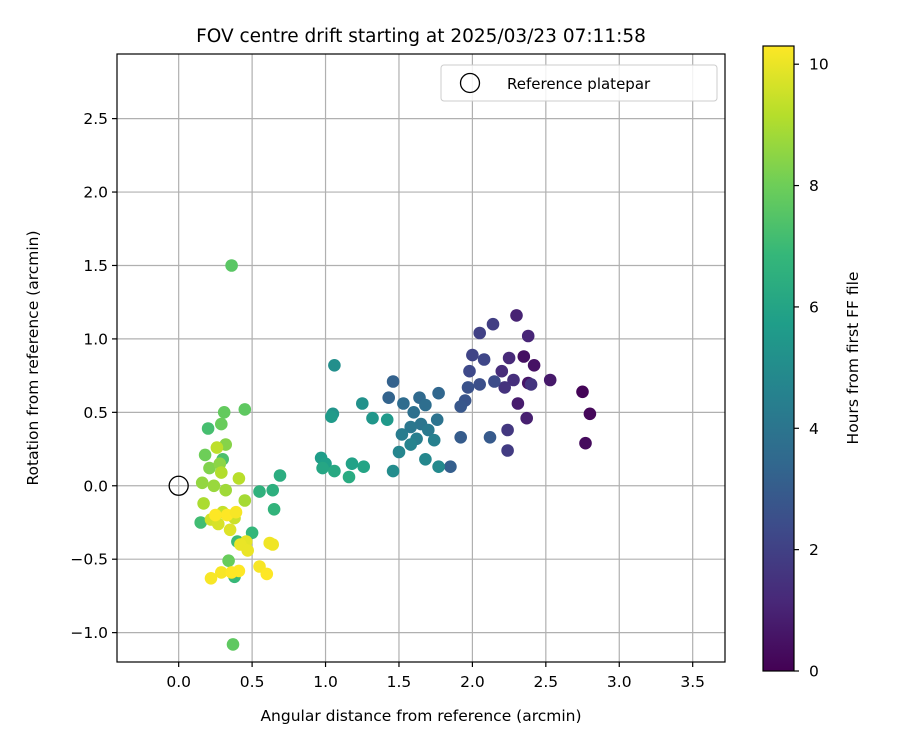 The height and width of the screenshot is (754, 900). I want to click on reference-platepar-marker, so click(178, 485).